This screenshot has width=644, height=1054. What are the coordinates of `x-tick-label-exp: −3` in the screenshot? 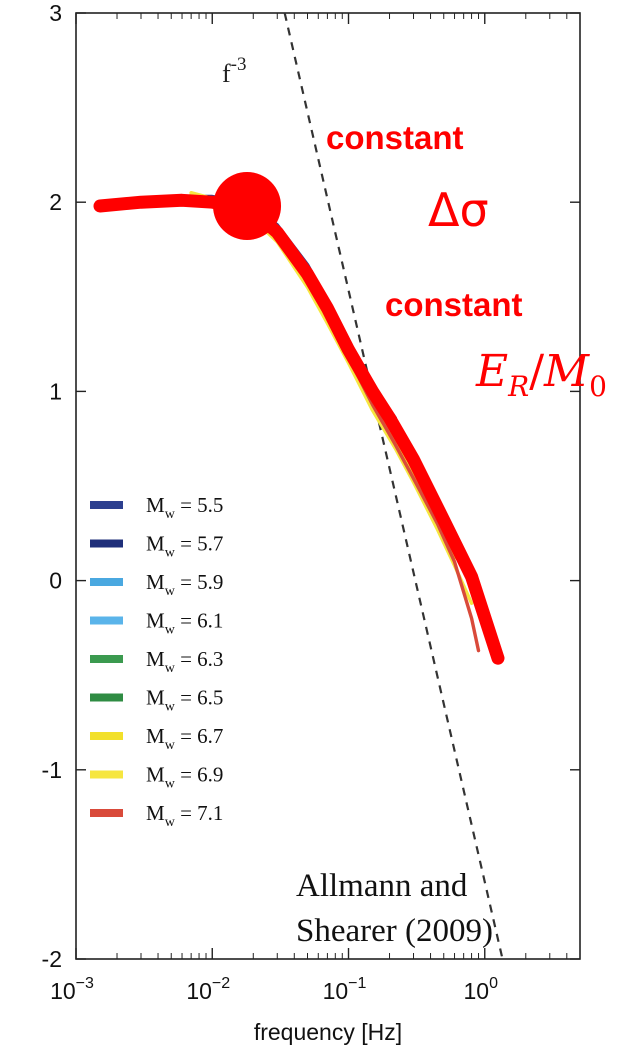 It's located at (85, 983).